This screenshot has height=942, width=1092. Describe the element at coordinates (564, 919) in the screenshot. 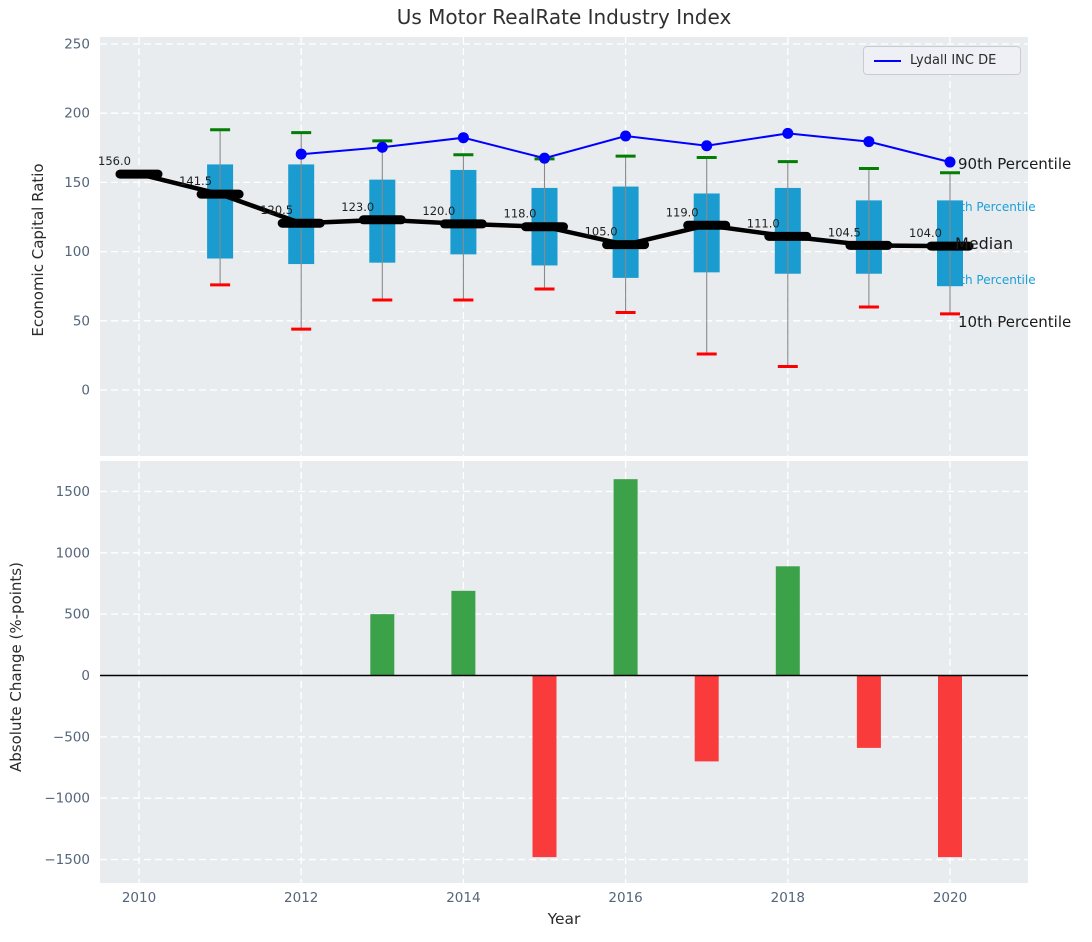

I see `x-axis-label: Year` at that location.